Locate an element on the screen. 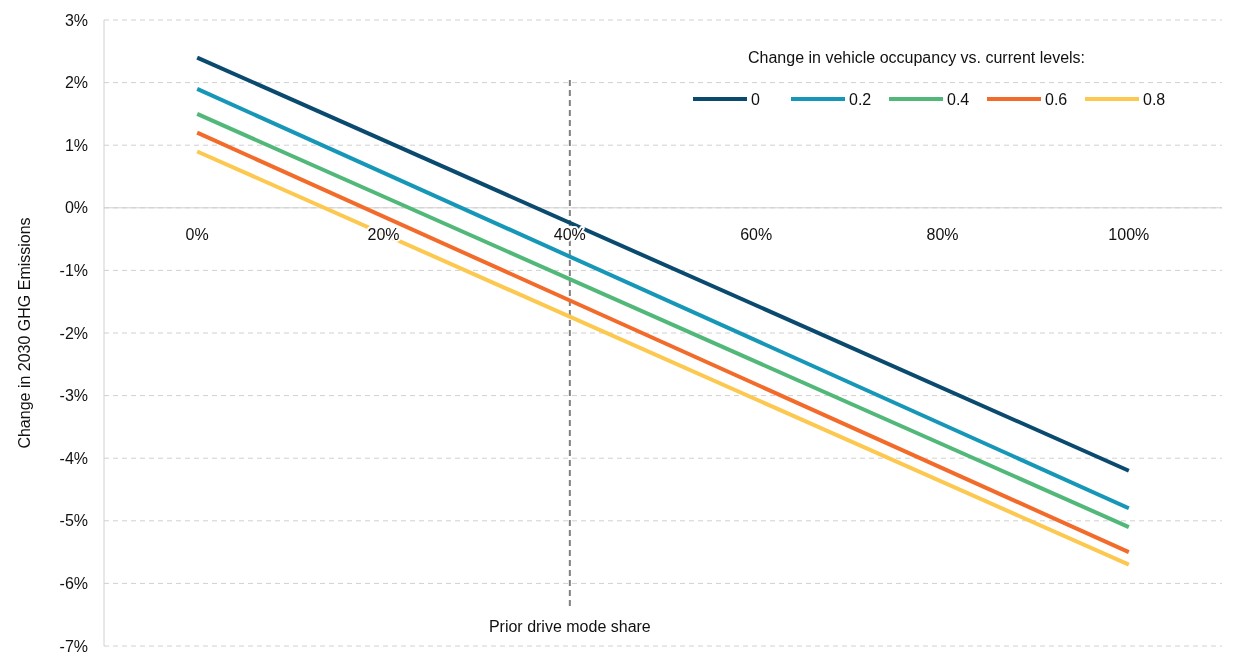  x-tick-label: 0% is located at coordinates (197, 234).